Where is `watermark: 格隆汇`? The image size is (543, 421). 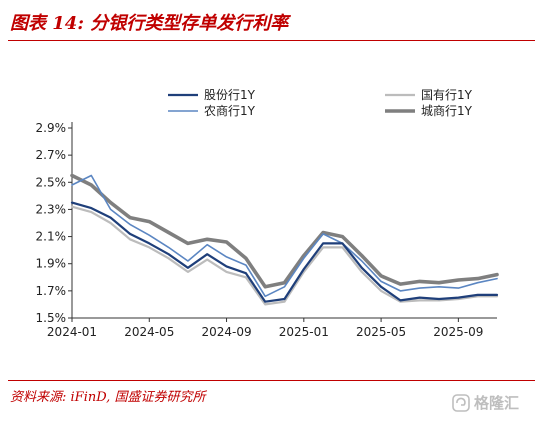 watermark: 格隆汇 is located at coordinates (485, 402).